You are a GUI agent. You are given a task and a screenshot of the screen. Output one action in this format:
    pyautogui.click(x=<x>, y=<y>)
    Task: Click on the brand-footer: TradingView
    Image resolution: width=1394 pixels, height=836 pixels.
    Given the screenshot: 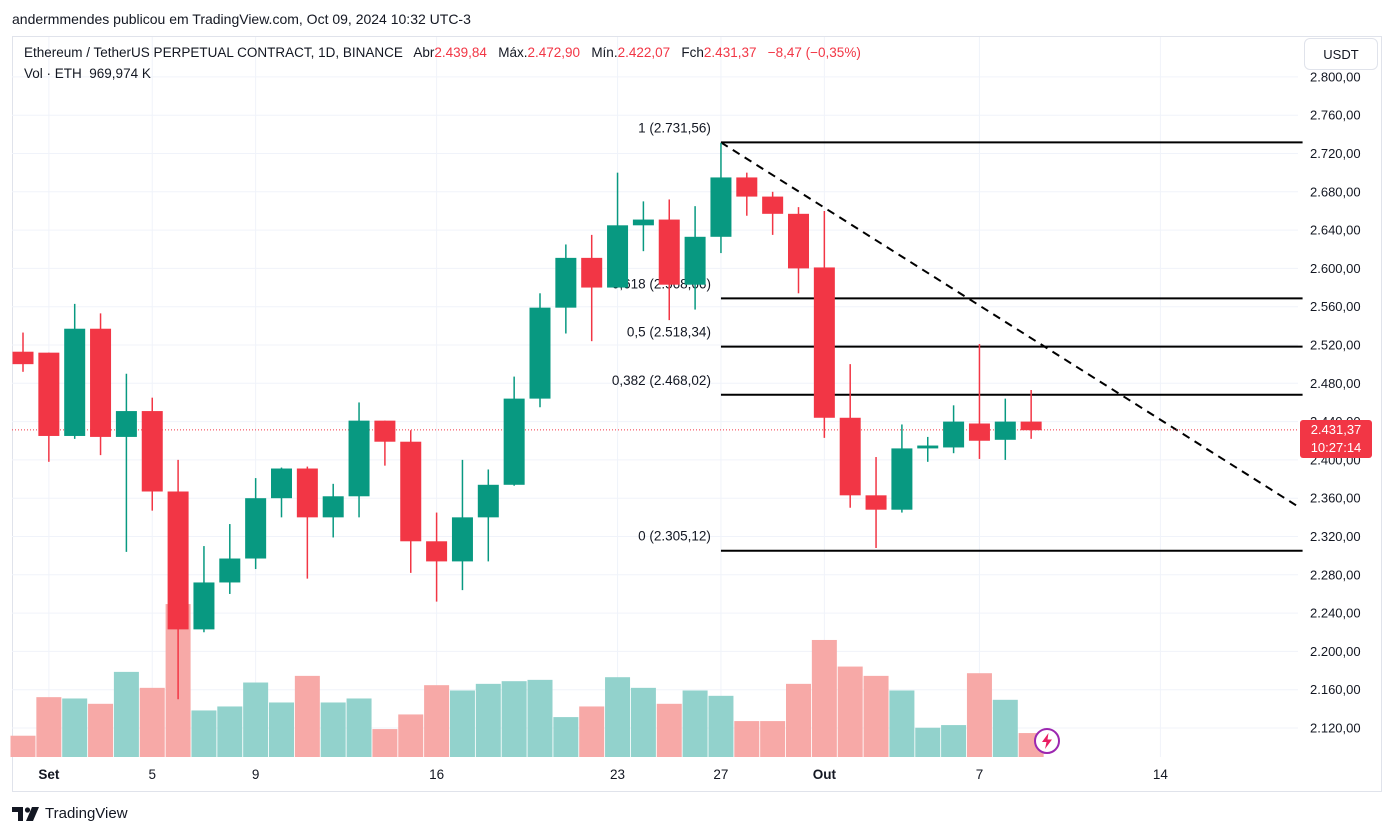 What is the action you would take?
    pyautogui.click(x=70, y=813)
    